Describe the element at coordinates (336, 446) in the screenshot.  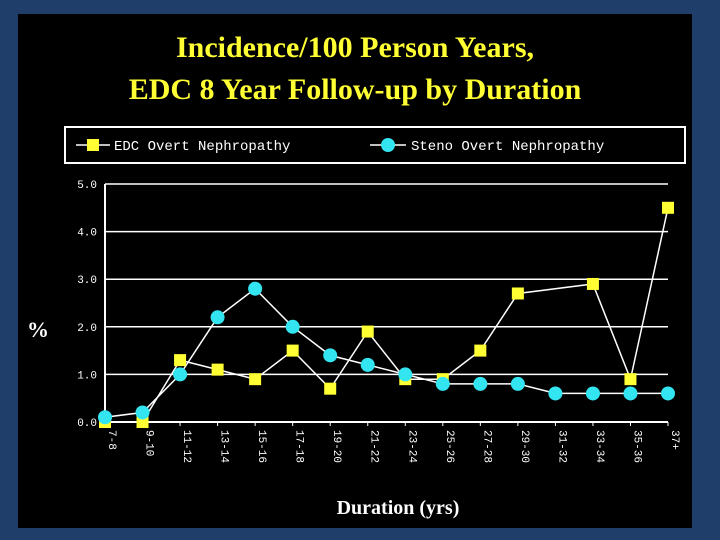
I see `x-tick-label: 19-20` at that location.